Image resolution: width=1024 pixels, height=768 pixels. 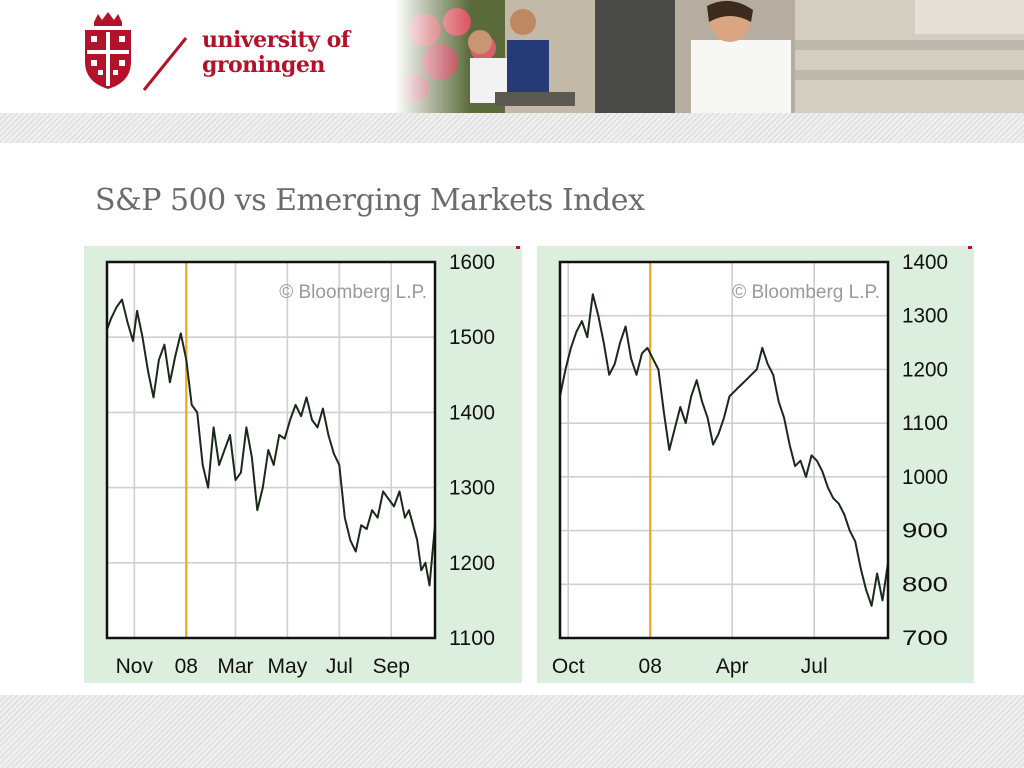 What do you see at coordinates (814, 666) in the screenshot?
I see `em-x-tick-label: Jul` at bounding box center [814, 666].